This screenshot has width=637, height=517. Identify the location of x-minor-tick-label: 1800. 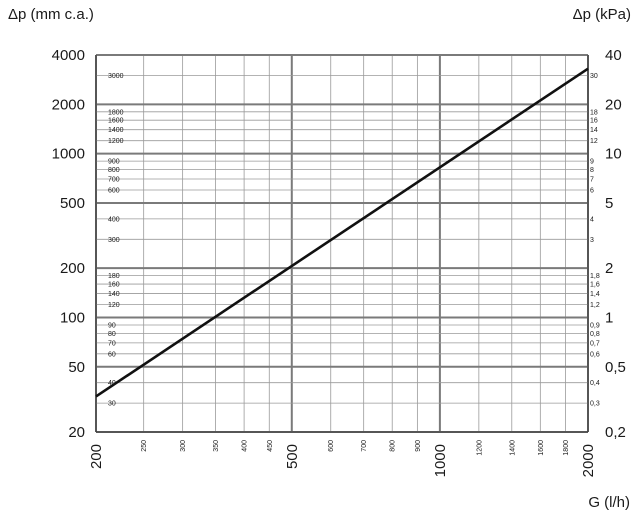
(566, 448).